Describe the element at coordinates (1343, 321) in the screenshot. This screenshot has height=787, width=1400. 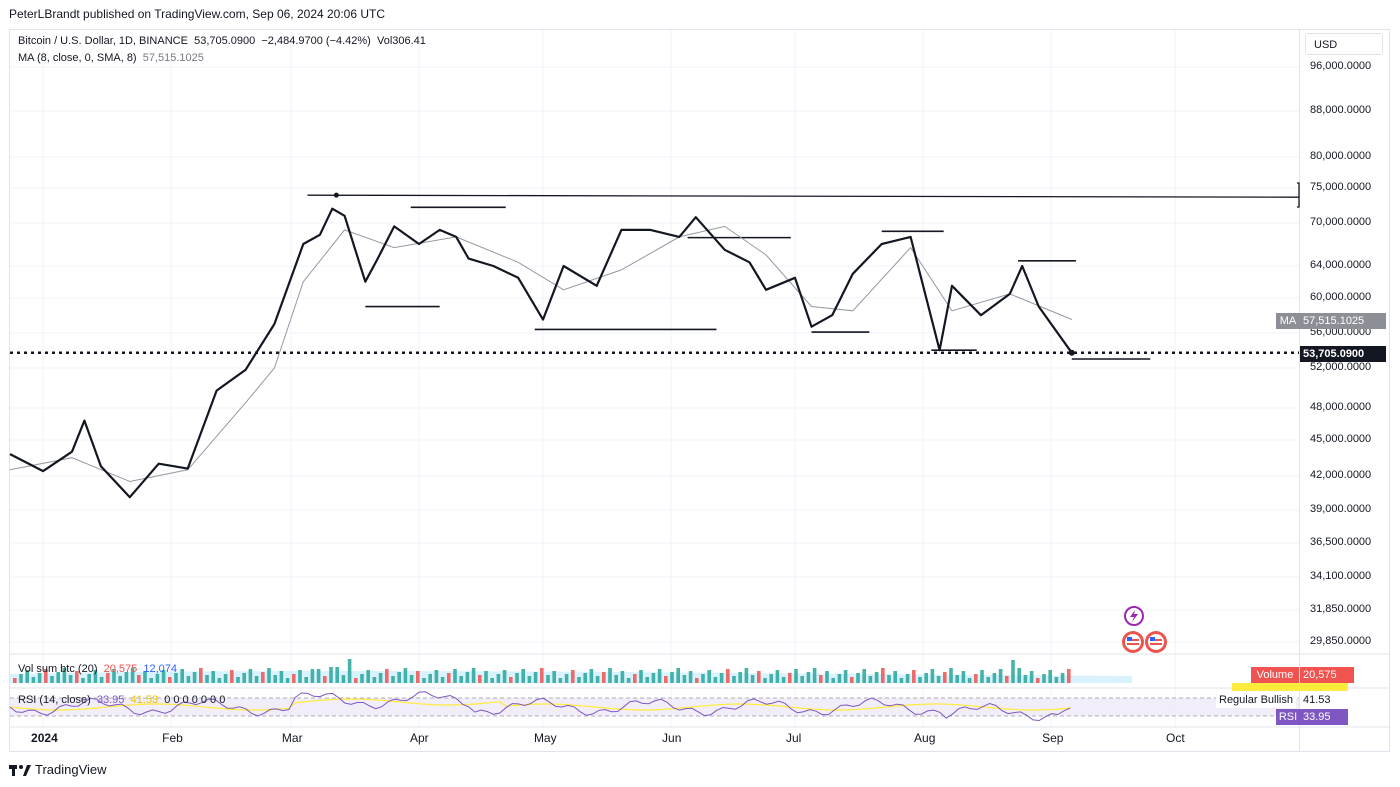
I see `ma-tag-value: 57,515.1025` at that location.